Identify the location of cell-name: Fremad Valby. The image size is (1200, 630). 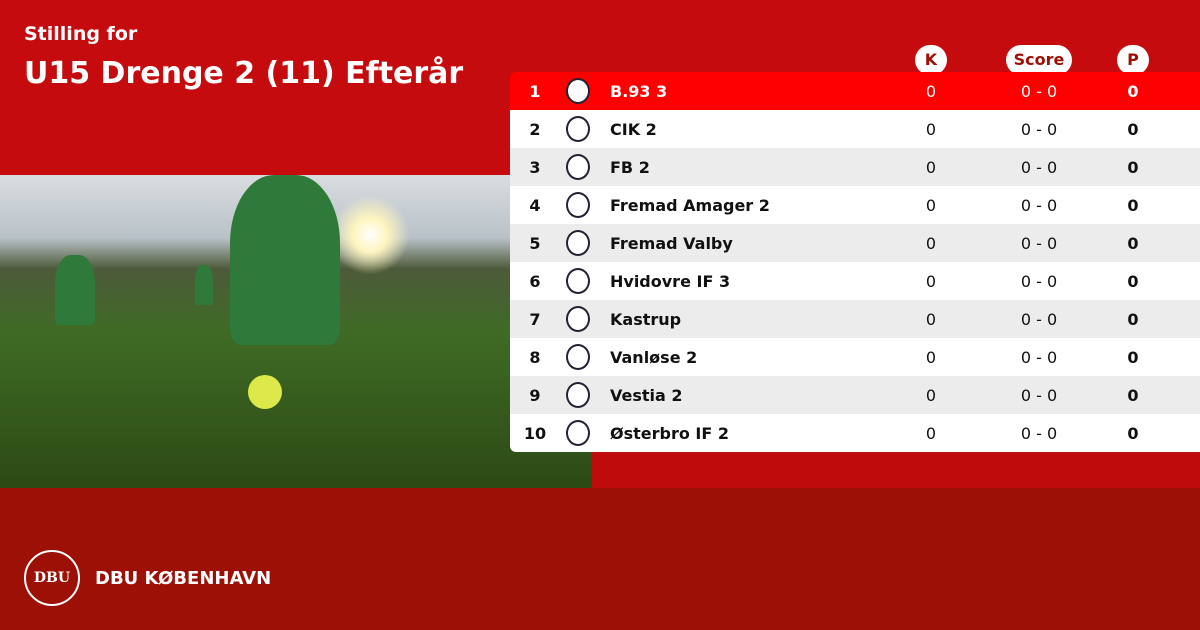
(671, 243).